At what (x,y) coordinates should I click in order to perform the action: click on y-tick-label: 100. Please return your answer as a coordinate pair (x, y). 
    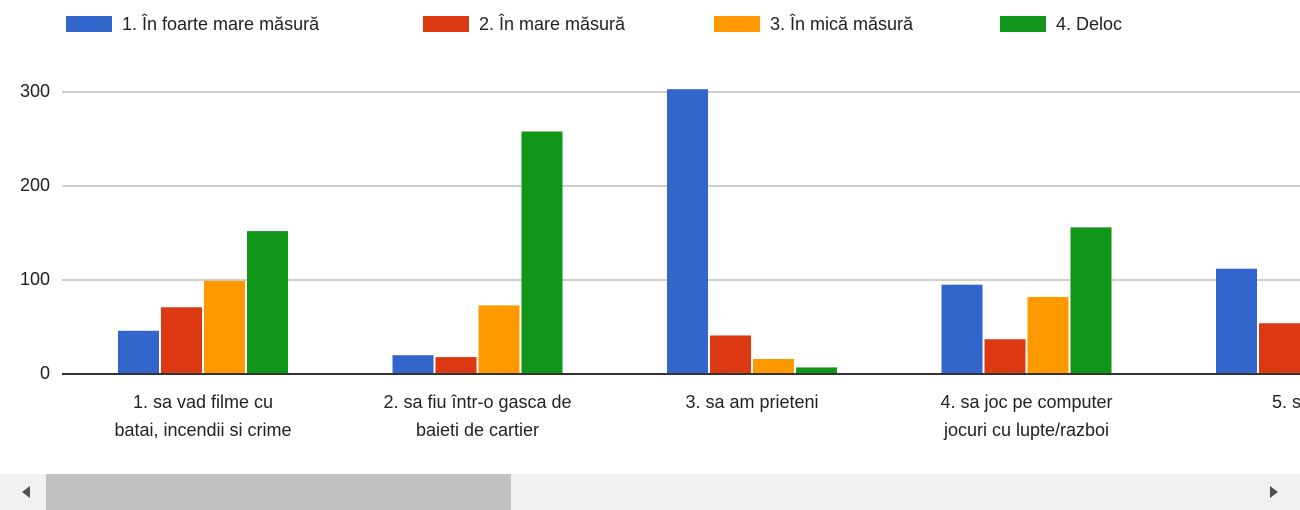
    Looking at the image, I should click on (35, 279).